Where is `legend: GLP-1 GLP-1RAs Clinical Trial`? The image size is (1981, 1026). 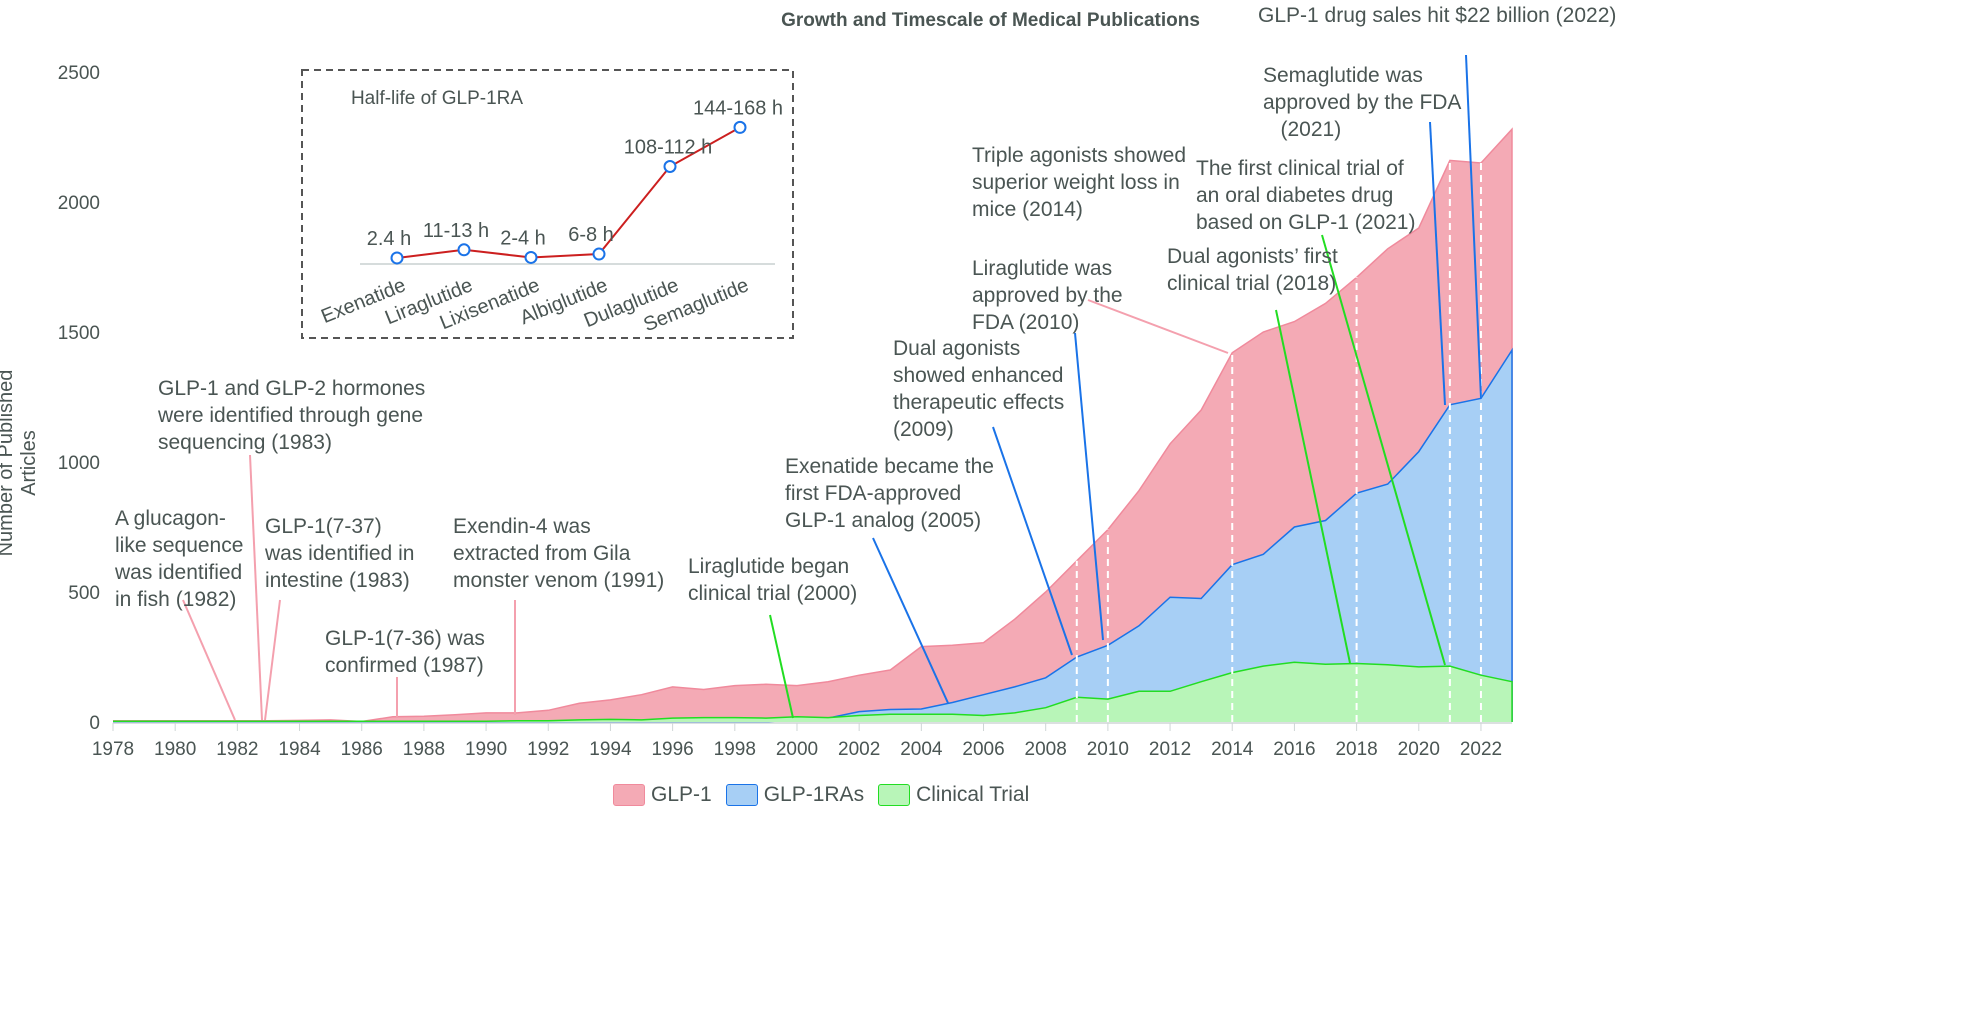 legend: GLP-1 GLP-1RAs Clinical Trial is located at coordinates (821, 795).